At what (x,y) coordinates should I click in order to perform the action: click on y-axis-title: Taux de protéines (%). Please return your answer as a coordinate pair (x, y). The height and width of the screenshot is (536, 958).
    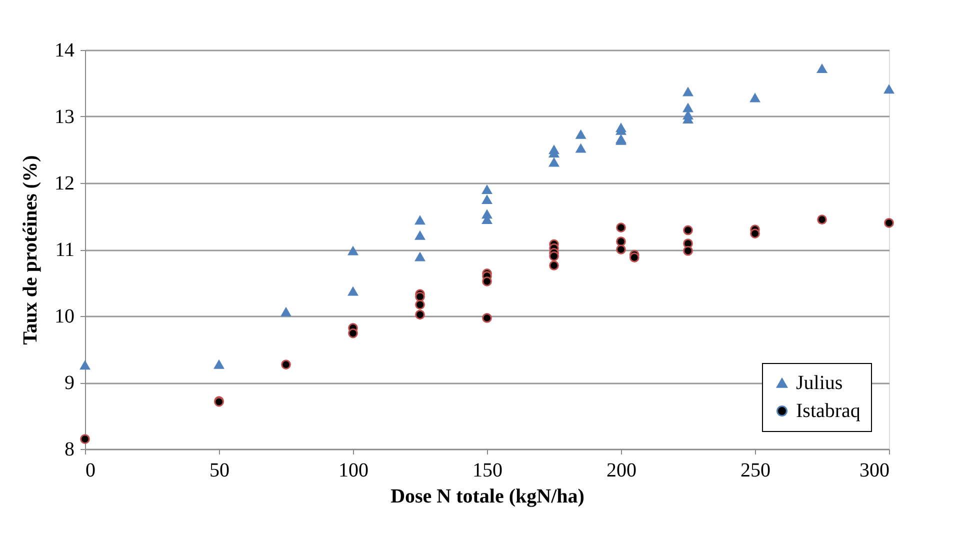
    Looking at the image, I should click on (31, 250).